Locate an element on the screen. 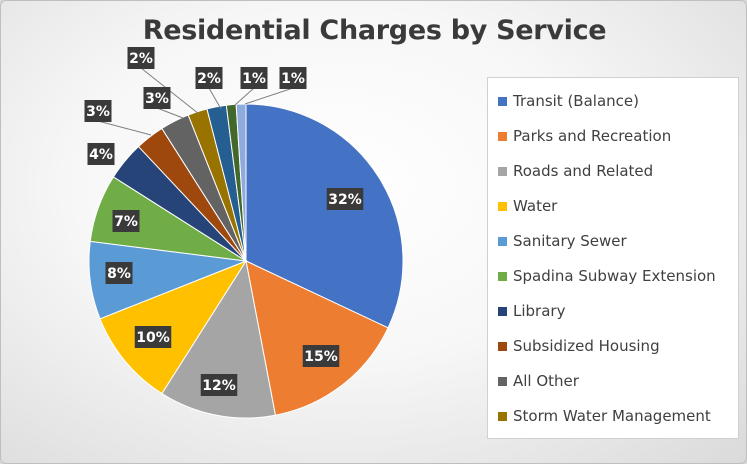 The height and width of the screenshot is (464, 747). data-label-text: 32% is located at coordinates (345, 200).